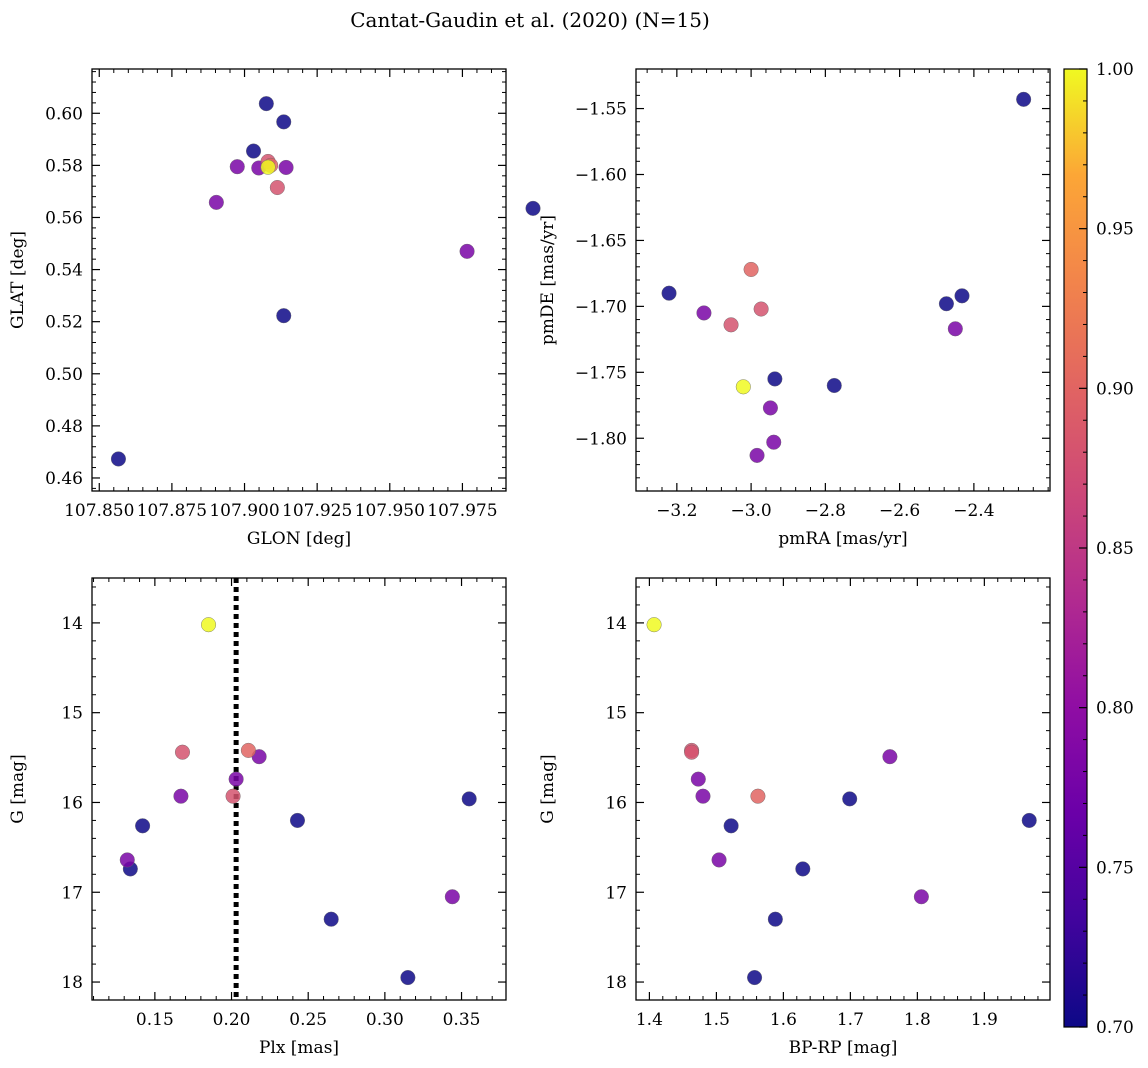  What do you see at coordinates (64, 427) in the screenshot?
I see `y-tick-label: 0.48` at bounding box center [64, 427].